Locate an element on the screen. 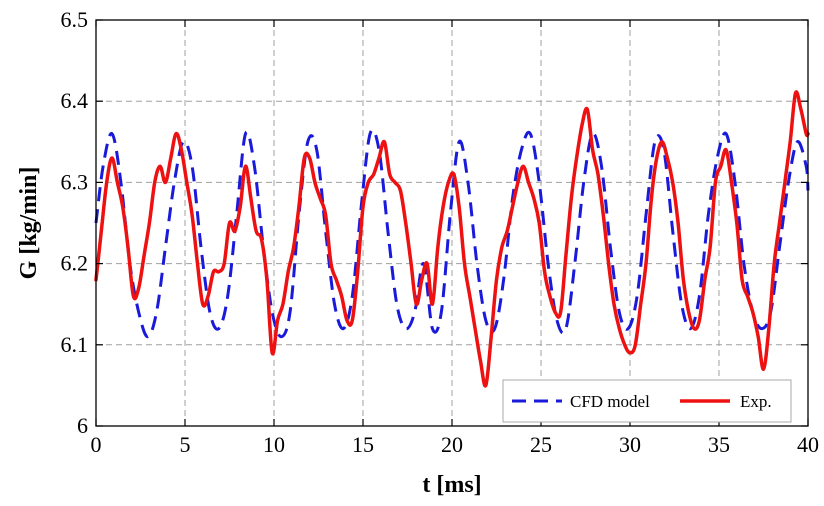 This screenshot has height=506, width=824. x-tick-label: 40 is located at coordinates (808, 444).